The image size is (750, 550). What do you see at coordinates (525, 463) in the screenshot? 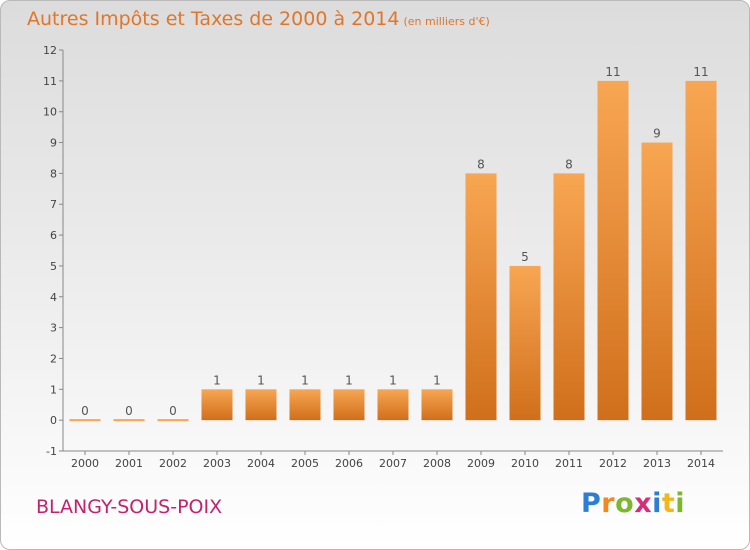
I see `x-tick-label: 2010` at bounding box center [525, 463].